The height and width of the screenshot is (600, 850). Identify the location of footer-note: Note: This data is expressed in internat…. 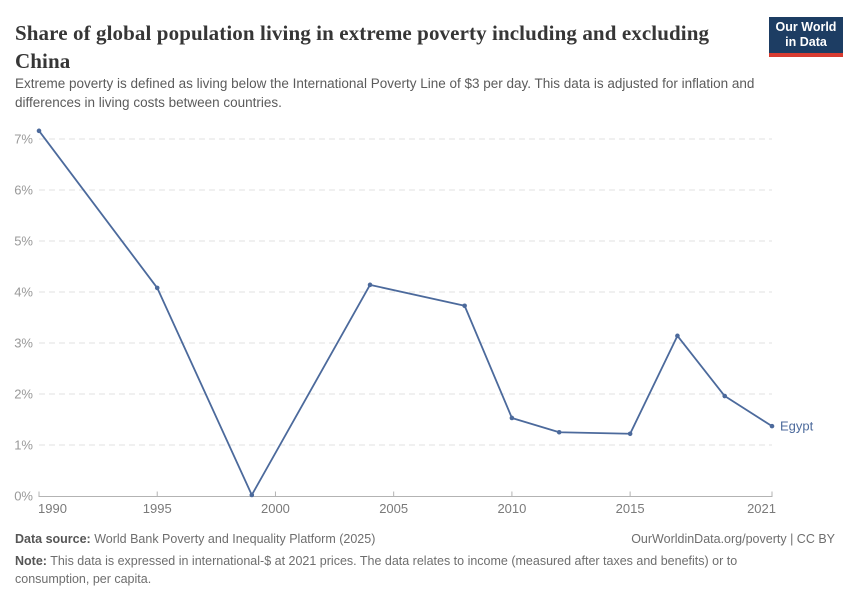
(391, 570).